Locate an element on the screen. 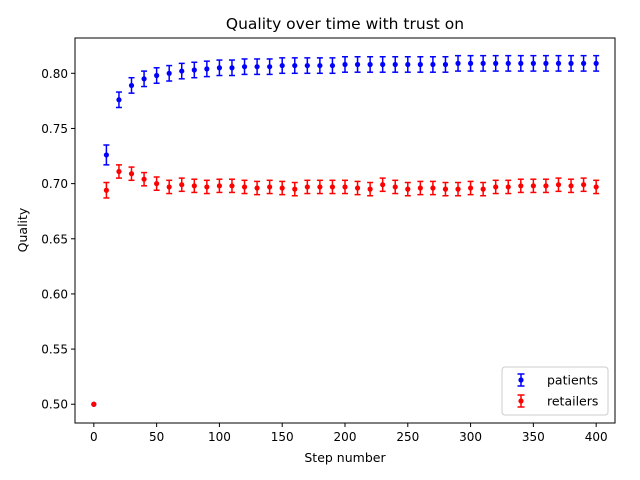  x-tick-label: 100 is located at coordinates (219, 437).